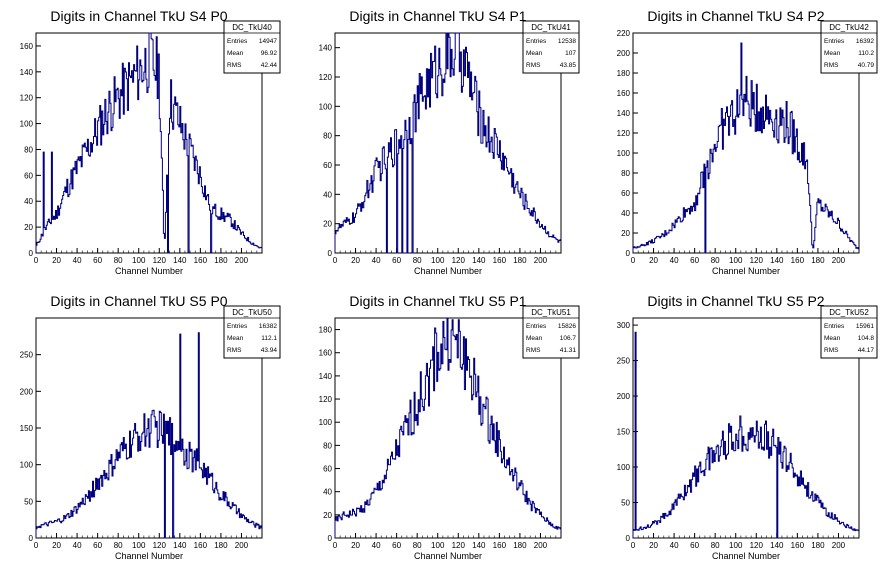  Describe the element at coordinates (849, 312) in the screenshot. I see `stats-name: DC_TkU52` at that location.